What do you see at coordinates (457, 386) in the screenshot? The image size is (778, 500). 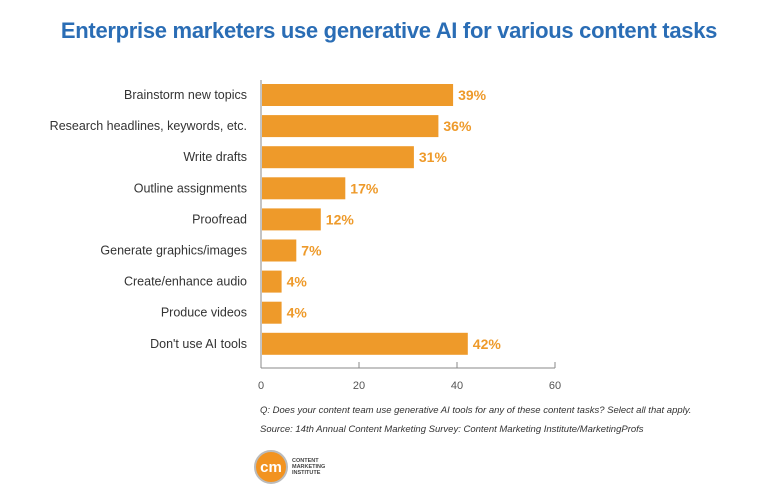 I see `x-tick-label: 40` at bounding box center [457, 386].